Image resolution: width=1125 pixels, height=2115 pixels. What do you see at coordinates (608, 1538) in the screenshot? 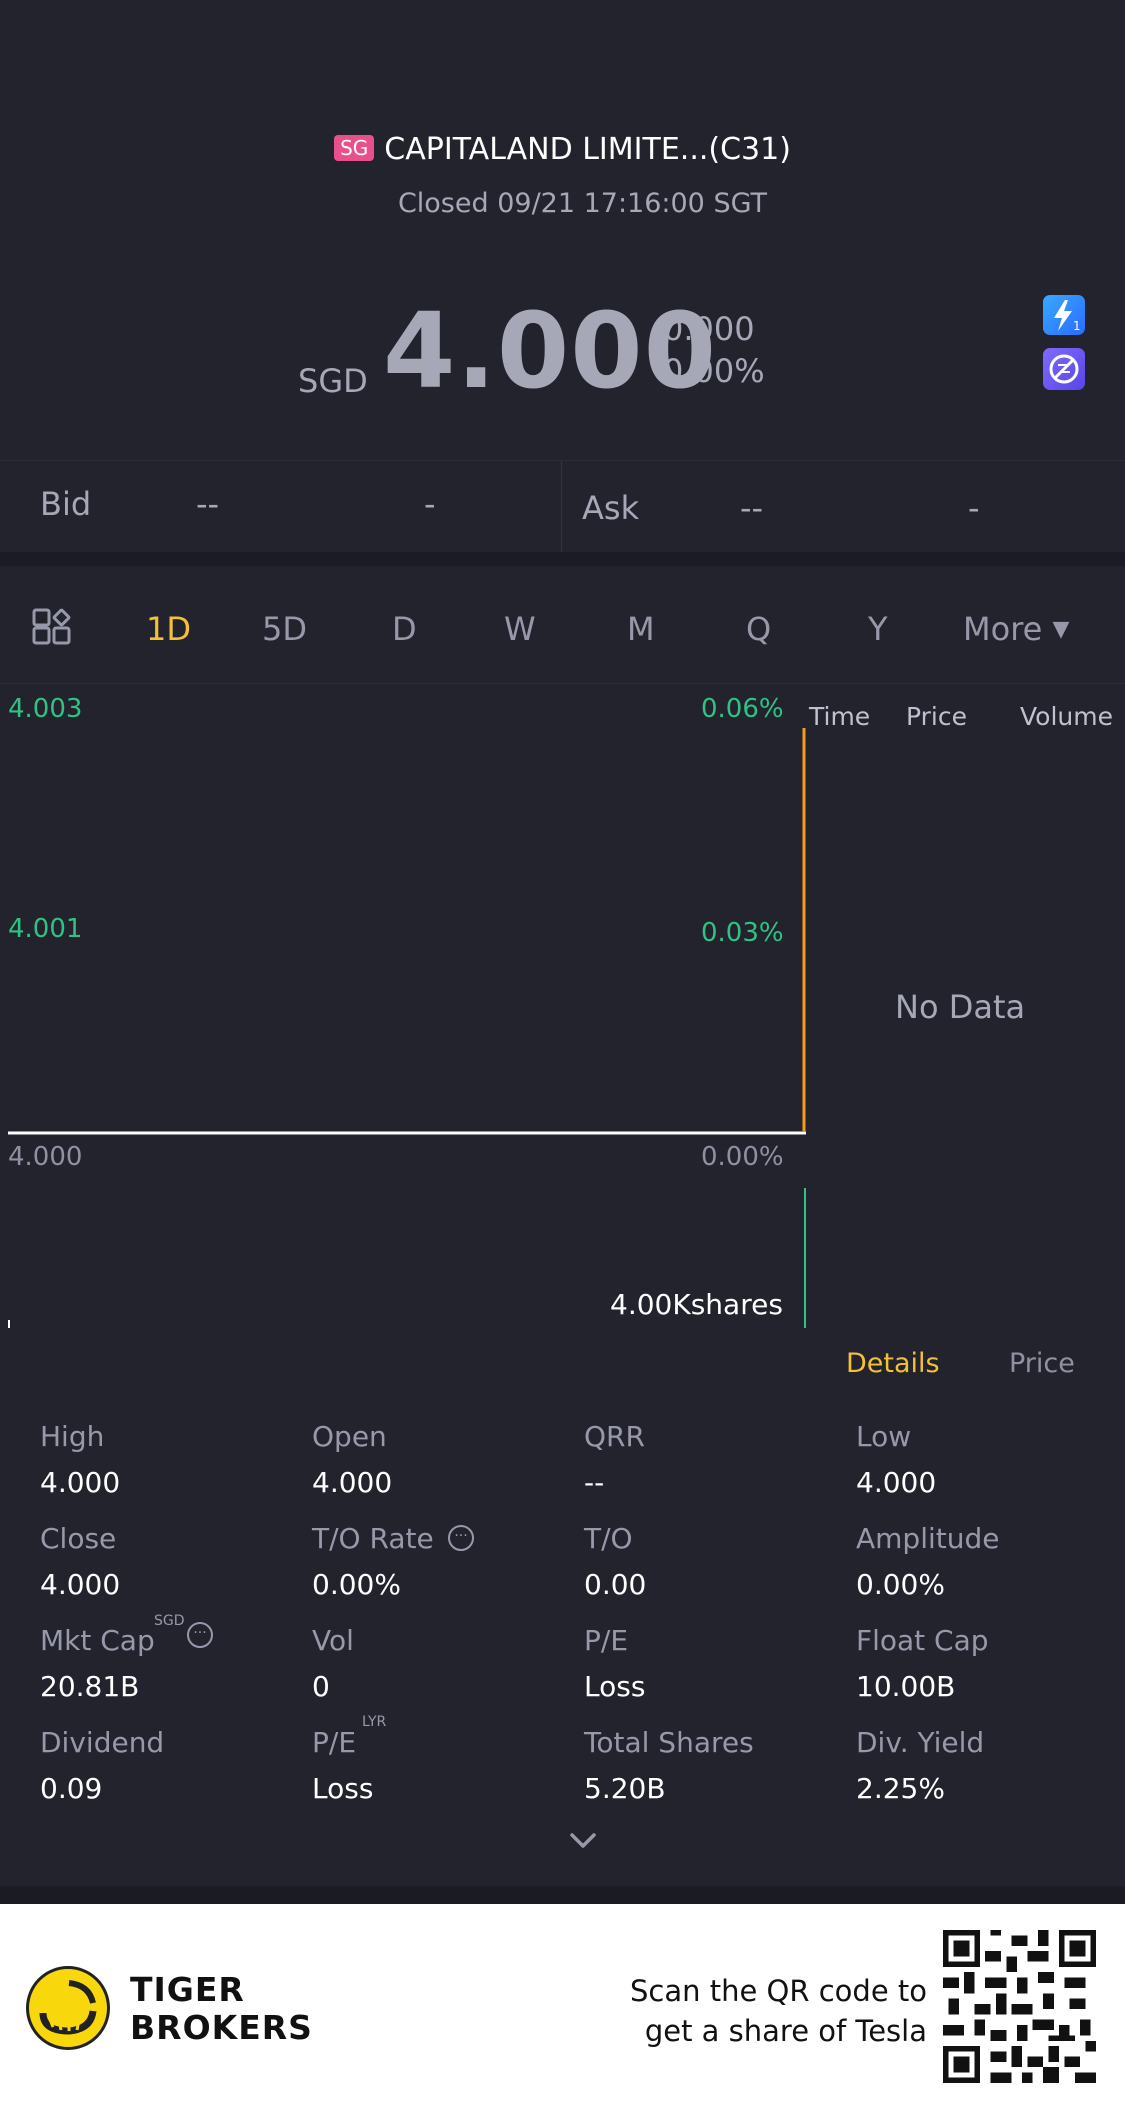
I see `stat-to-label: T/O` at bounding box center [608, 1538].